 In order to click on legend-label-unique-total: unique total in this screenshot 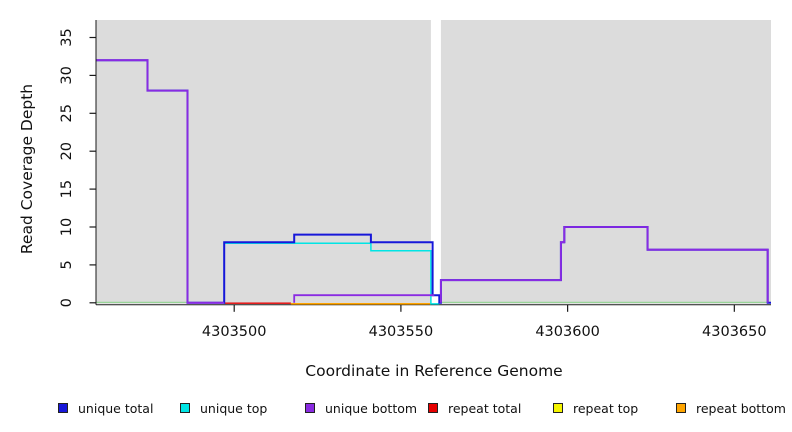, I will do `click(116, 408)`.